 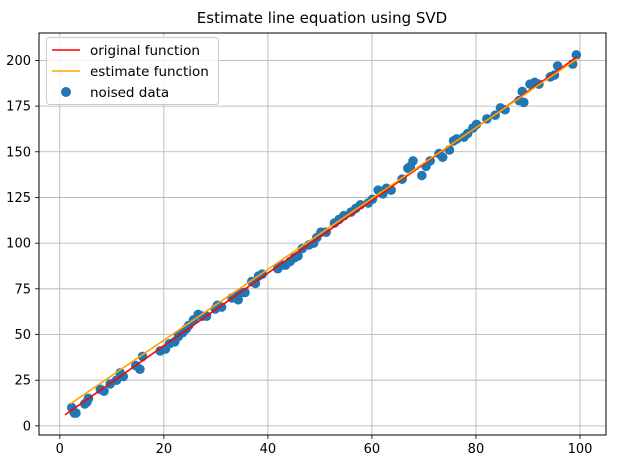 I want to click on x-tick-label: 80, so click(x=476, y=449).